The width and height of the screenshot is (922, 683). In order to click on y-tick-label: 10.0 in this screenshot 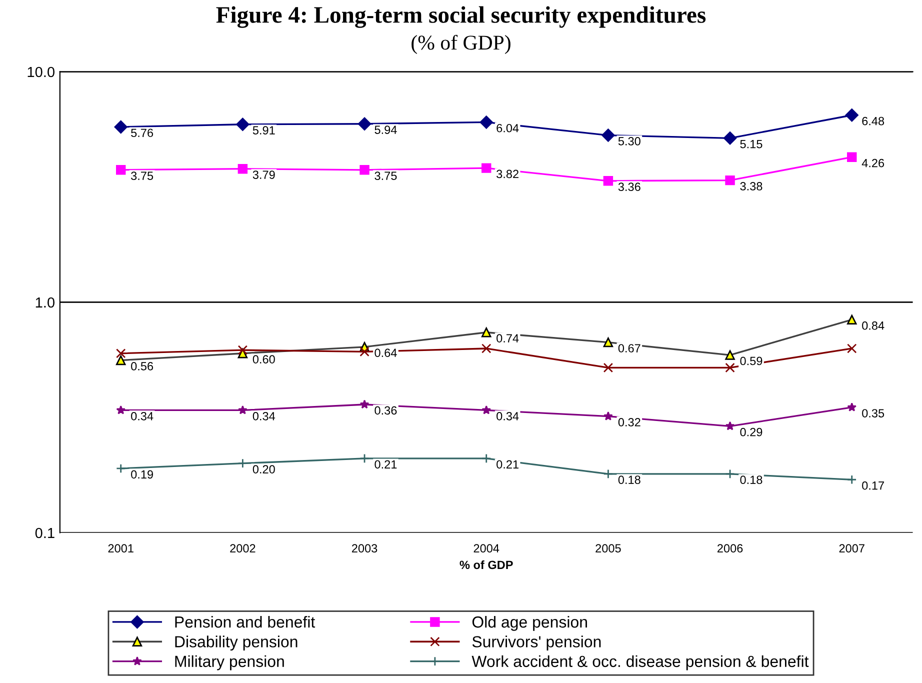, I will do `click(41, 72)`.